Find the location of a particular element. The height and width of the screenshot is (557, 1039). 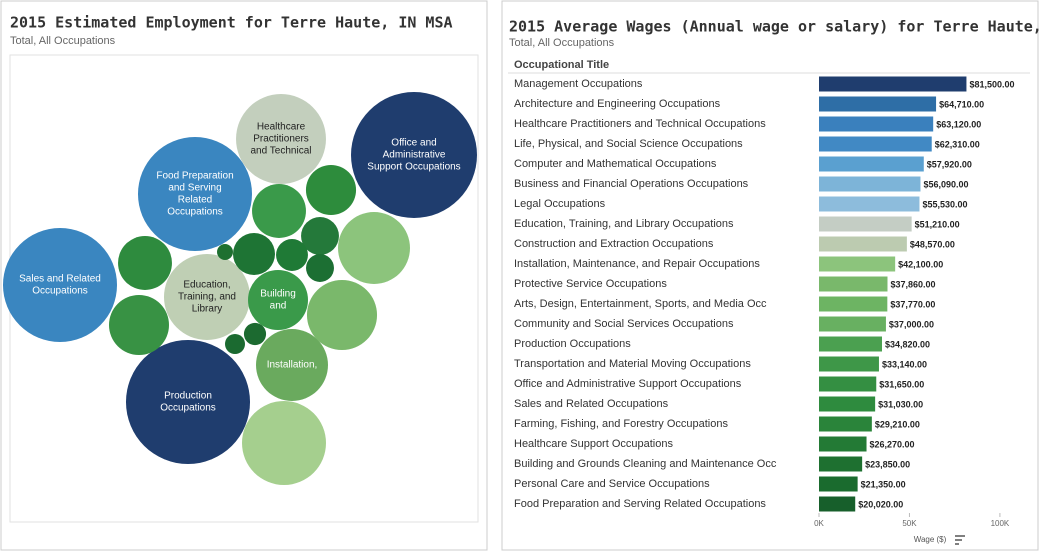

value-label: $34,820.00 is located at coordinates (907, 344).